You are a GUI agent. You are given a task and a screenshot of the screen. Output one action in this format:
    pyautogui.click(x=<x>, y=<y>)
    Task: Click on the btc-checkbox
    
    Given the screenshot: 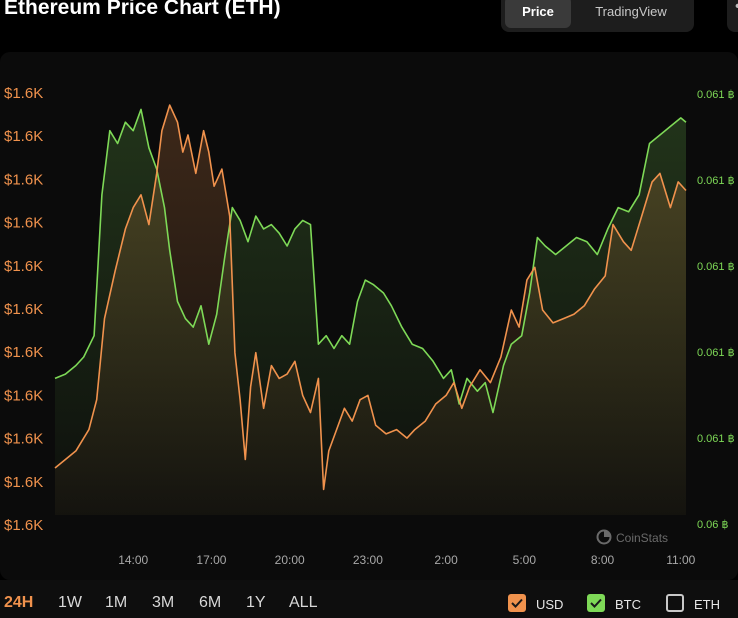 What is the action you would take?
    pyautogui.click(x=596, y=603)
    